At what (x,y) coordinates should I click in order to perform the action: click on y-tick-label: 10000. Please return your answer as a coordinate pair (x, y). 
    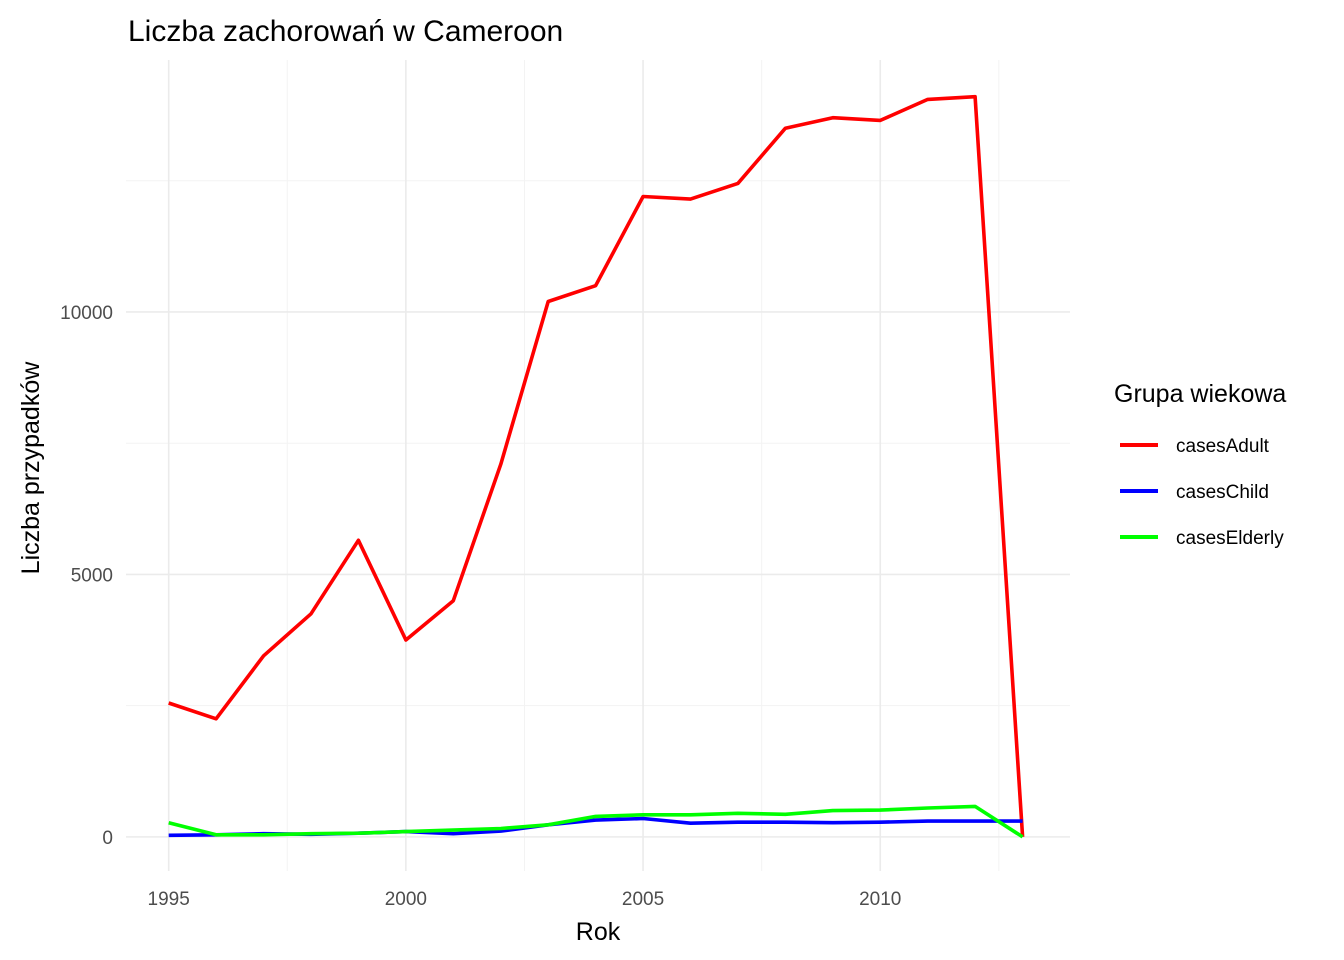
    Looking at the image, I should click on (86, 313).